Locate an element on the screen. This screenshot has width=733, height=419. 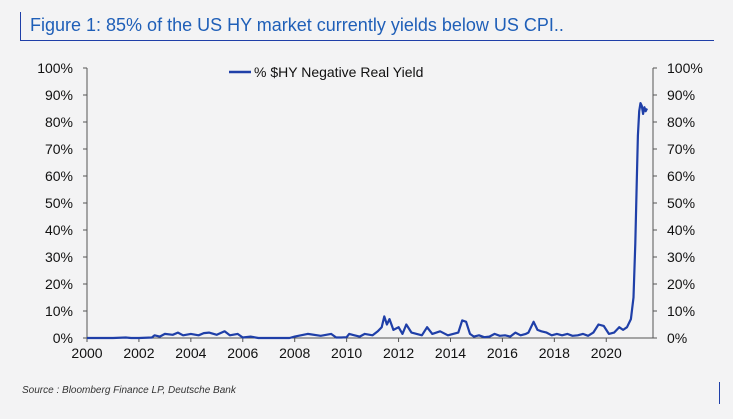
y-tick-label-right: 100% is located at coordinates (685, 68).